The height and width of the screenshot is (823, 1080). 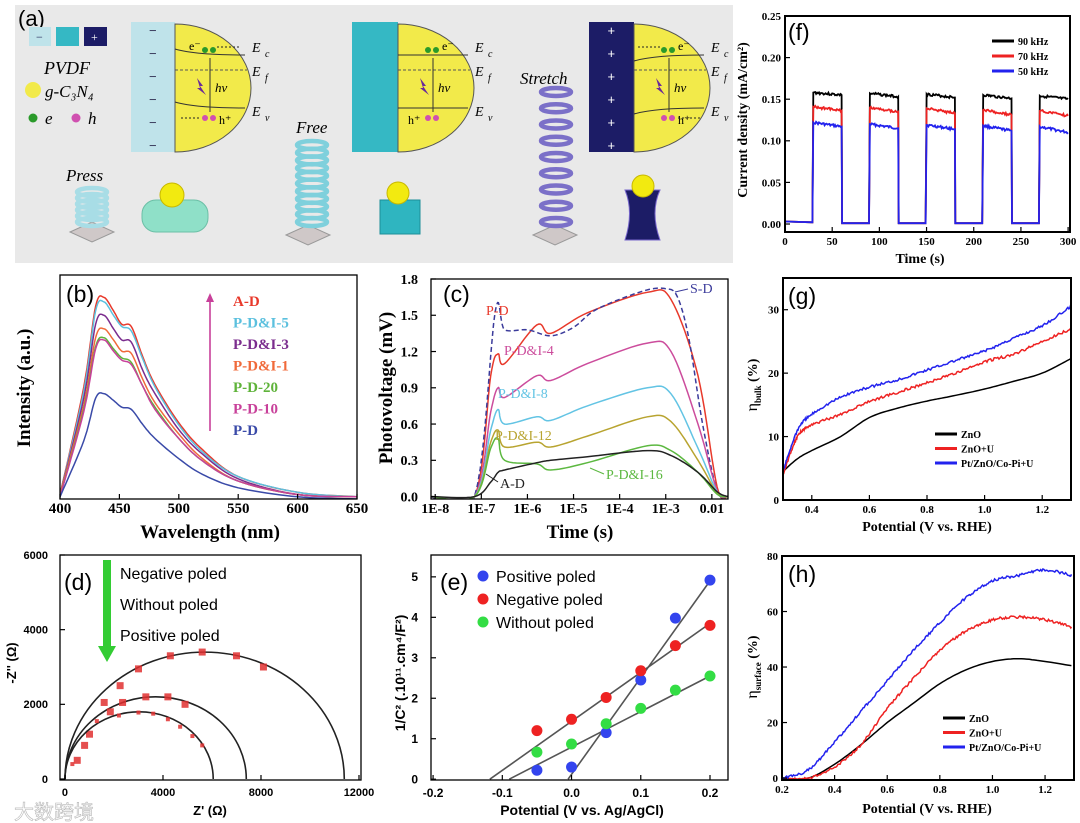 I want to click on gcn-ball, so click(x=398, y=193).